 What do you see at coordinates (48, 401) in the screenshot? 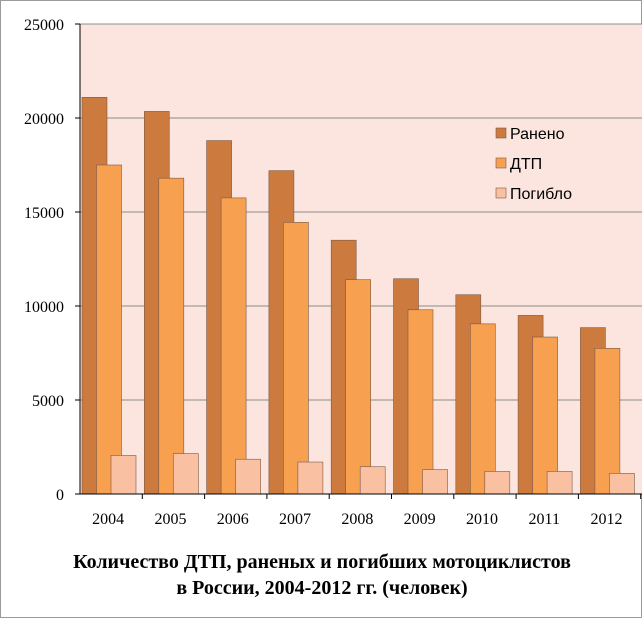
I see `y-tick-label: 5000` at bounding box center [48, 401].